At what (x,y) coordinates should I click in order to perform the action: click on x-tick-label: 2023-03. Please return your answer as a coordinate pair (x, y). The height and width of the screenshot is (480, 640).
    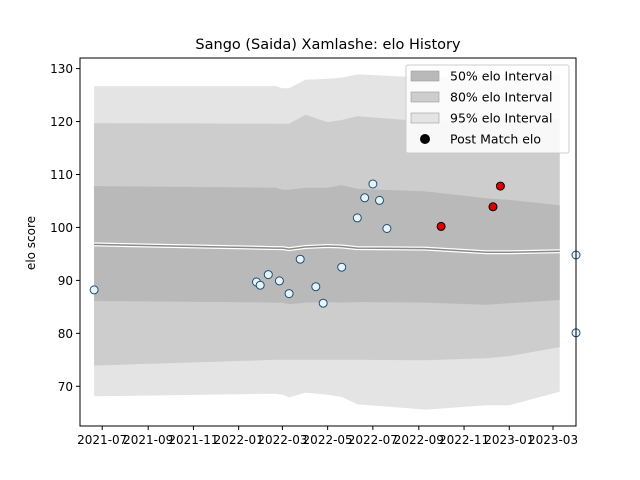
    Looking at the image, I should click on (553, 440).